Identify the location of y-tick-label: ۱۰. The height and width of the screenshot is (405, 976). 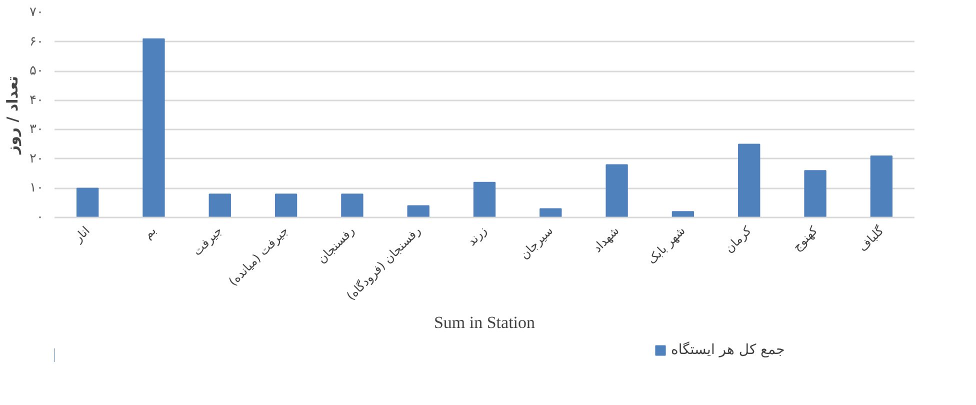
(37, 188).